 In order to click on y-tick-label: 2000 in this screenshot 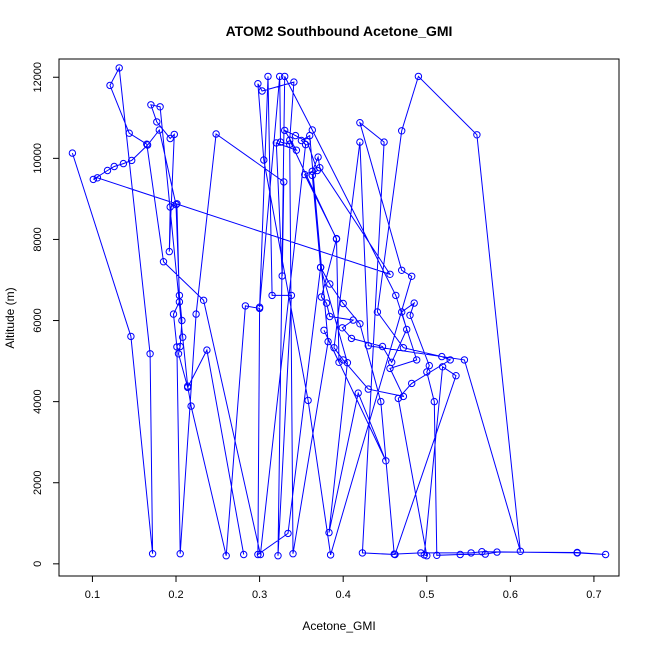, I will do `click(38, 482)`.